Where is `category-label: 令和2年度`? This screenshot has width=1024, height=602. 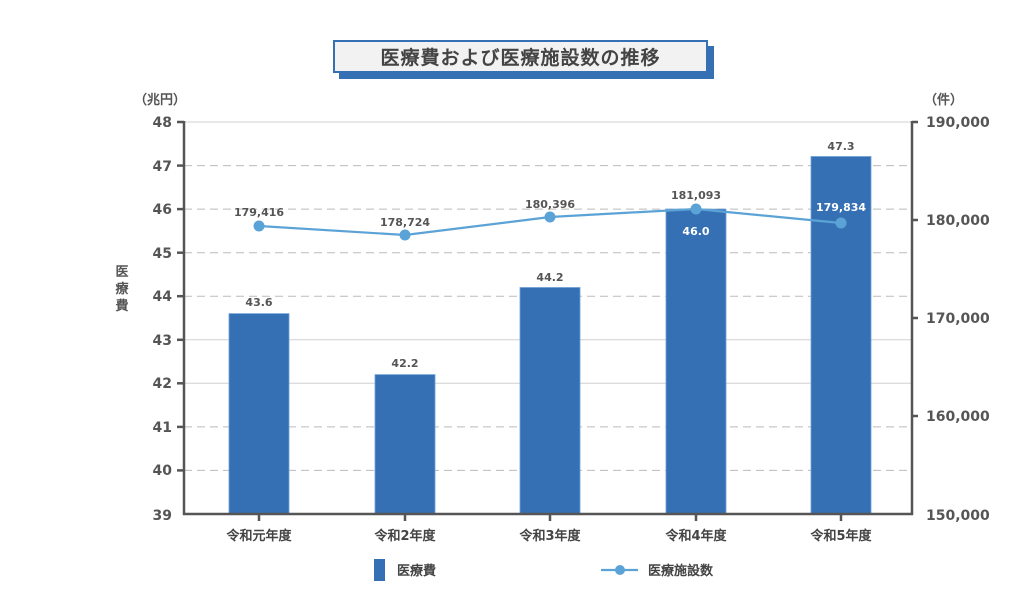
category-label: 令和2年度 is located at coordinates (405, 536).